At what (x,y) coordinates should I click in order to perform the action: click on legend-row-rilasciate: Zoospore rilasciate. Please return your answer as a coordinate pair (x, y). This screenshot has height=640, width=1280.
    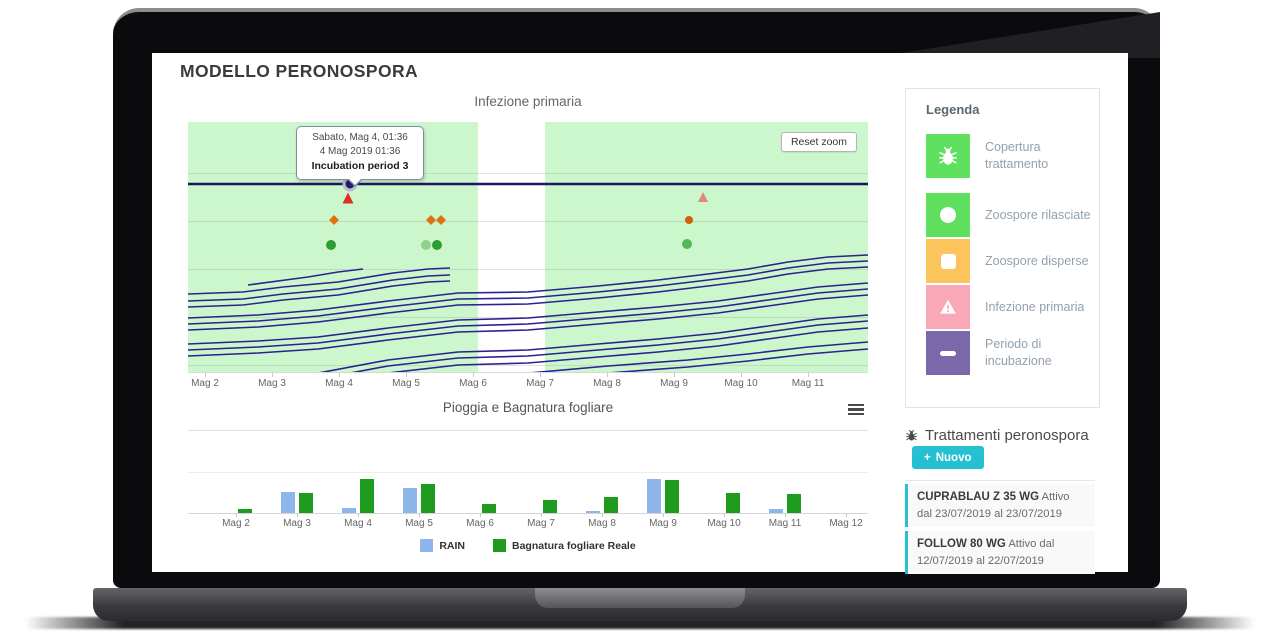
    Looking at the image, I should click on (1012, 215).